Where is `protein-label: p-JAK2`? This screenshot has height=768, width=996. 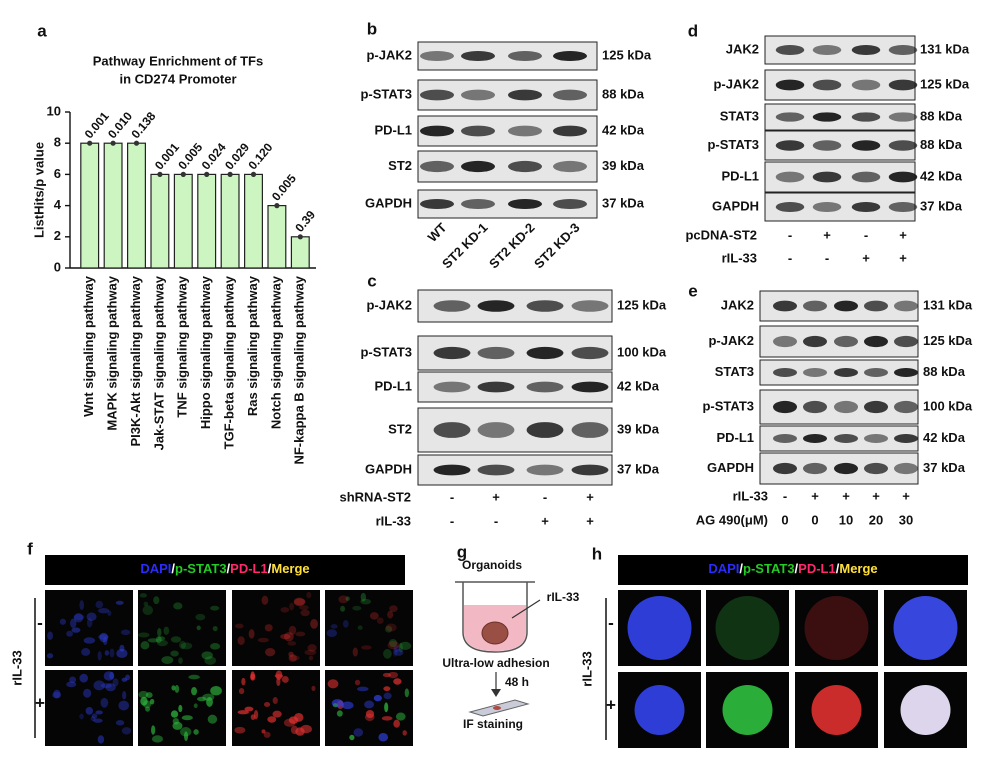
protein-label: p-JAK2 is located at coordinates (389, 304).